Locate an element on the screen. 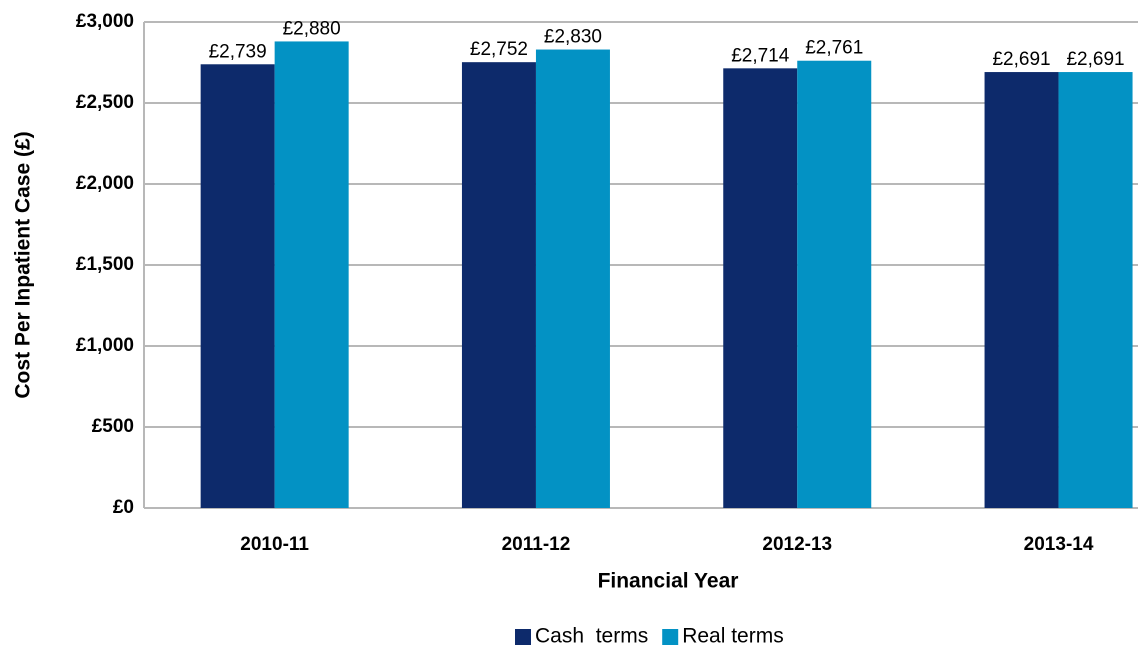  value-label: £2,761 is located at coordinates (834, 48).